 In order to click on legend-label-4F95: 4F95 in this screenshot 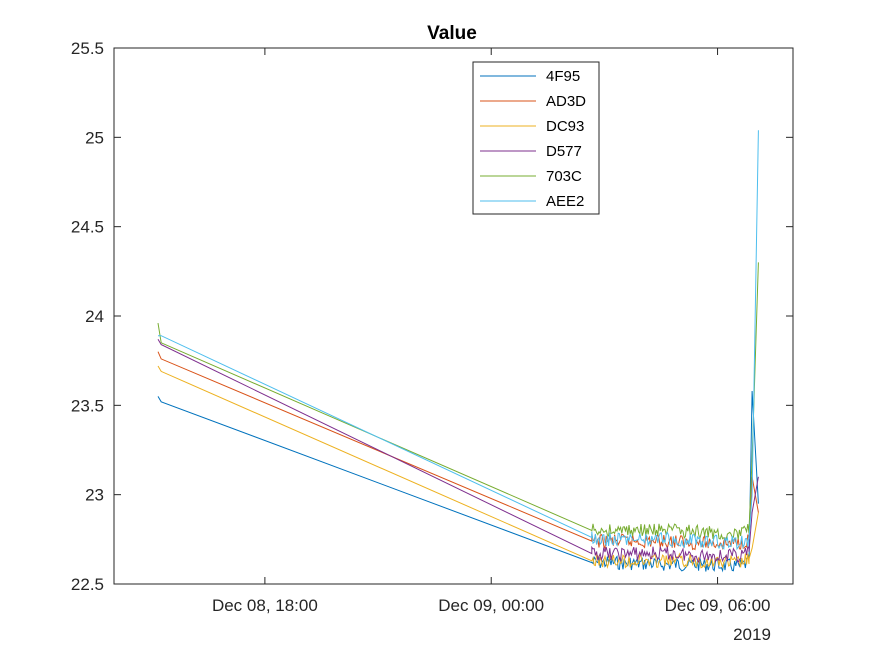, I will do `click(563, 76)`.